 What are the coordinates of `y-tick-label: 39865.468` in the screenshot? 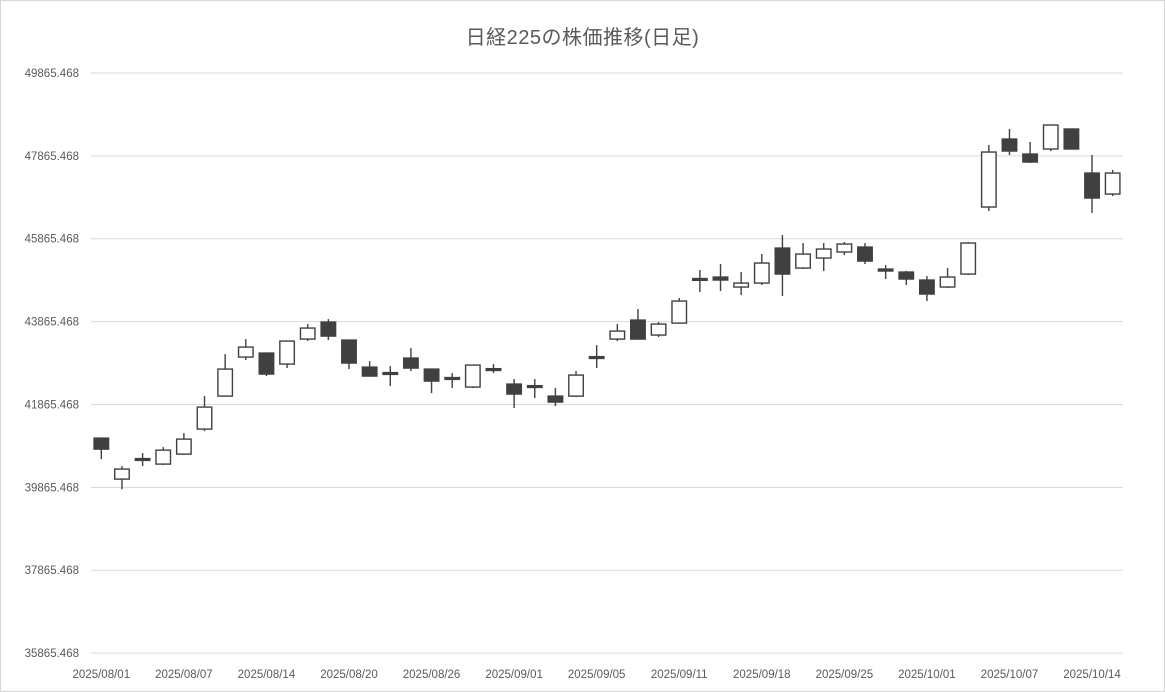 It's located at (52, 488).